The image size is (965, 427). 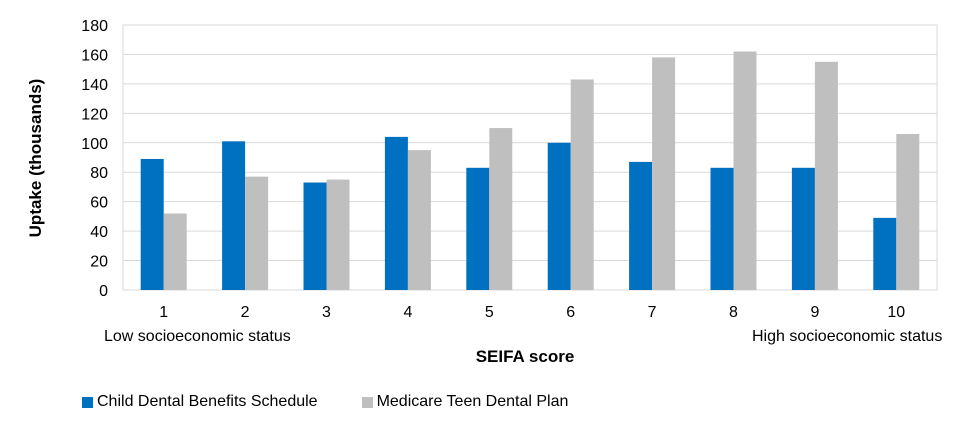 I want to click on x-tick-label: 1, so click(x=163, y=312).